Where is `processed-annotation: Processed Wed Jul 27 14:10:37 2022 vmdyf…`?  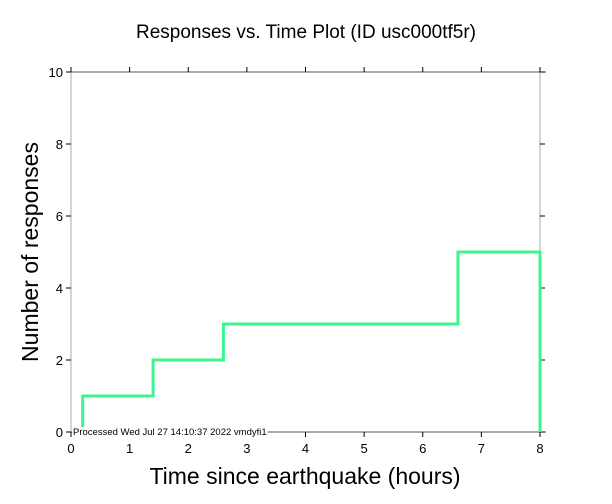 processed-annotation: Processed Wed Jul 27 14:10:37 2022 vmdyf… is located at coordinates (170, 432).